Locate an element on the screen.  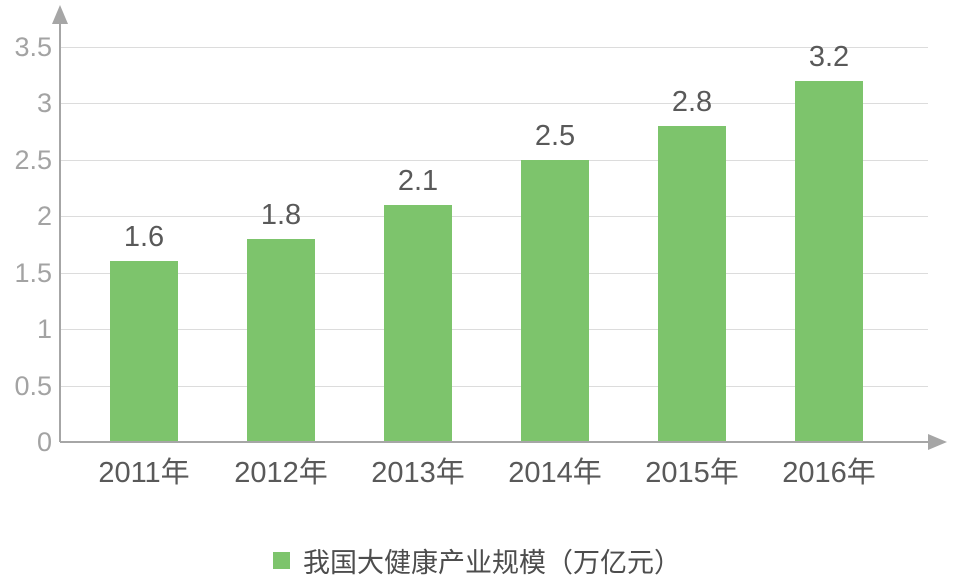
bar-value-label: 3.2 is located at coordinates (829, 57).